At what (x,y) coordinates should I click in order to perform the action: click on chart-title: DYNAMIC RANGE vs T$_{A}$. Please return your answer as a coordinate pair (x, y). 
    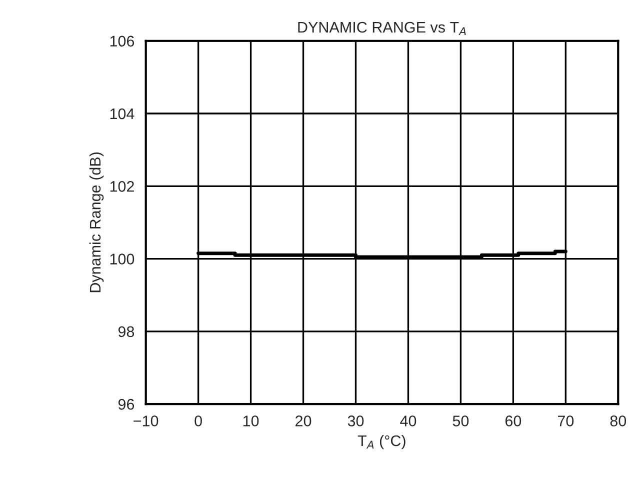
    Looking at the image, I should click on (382, 29).